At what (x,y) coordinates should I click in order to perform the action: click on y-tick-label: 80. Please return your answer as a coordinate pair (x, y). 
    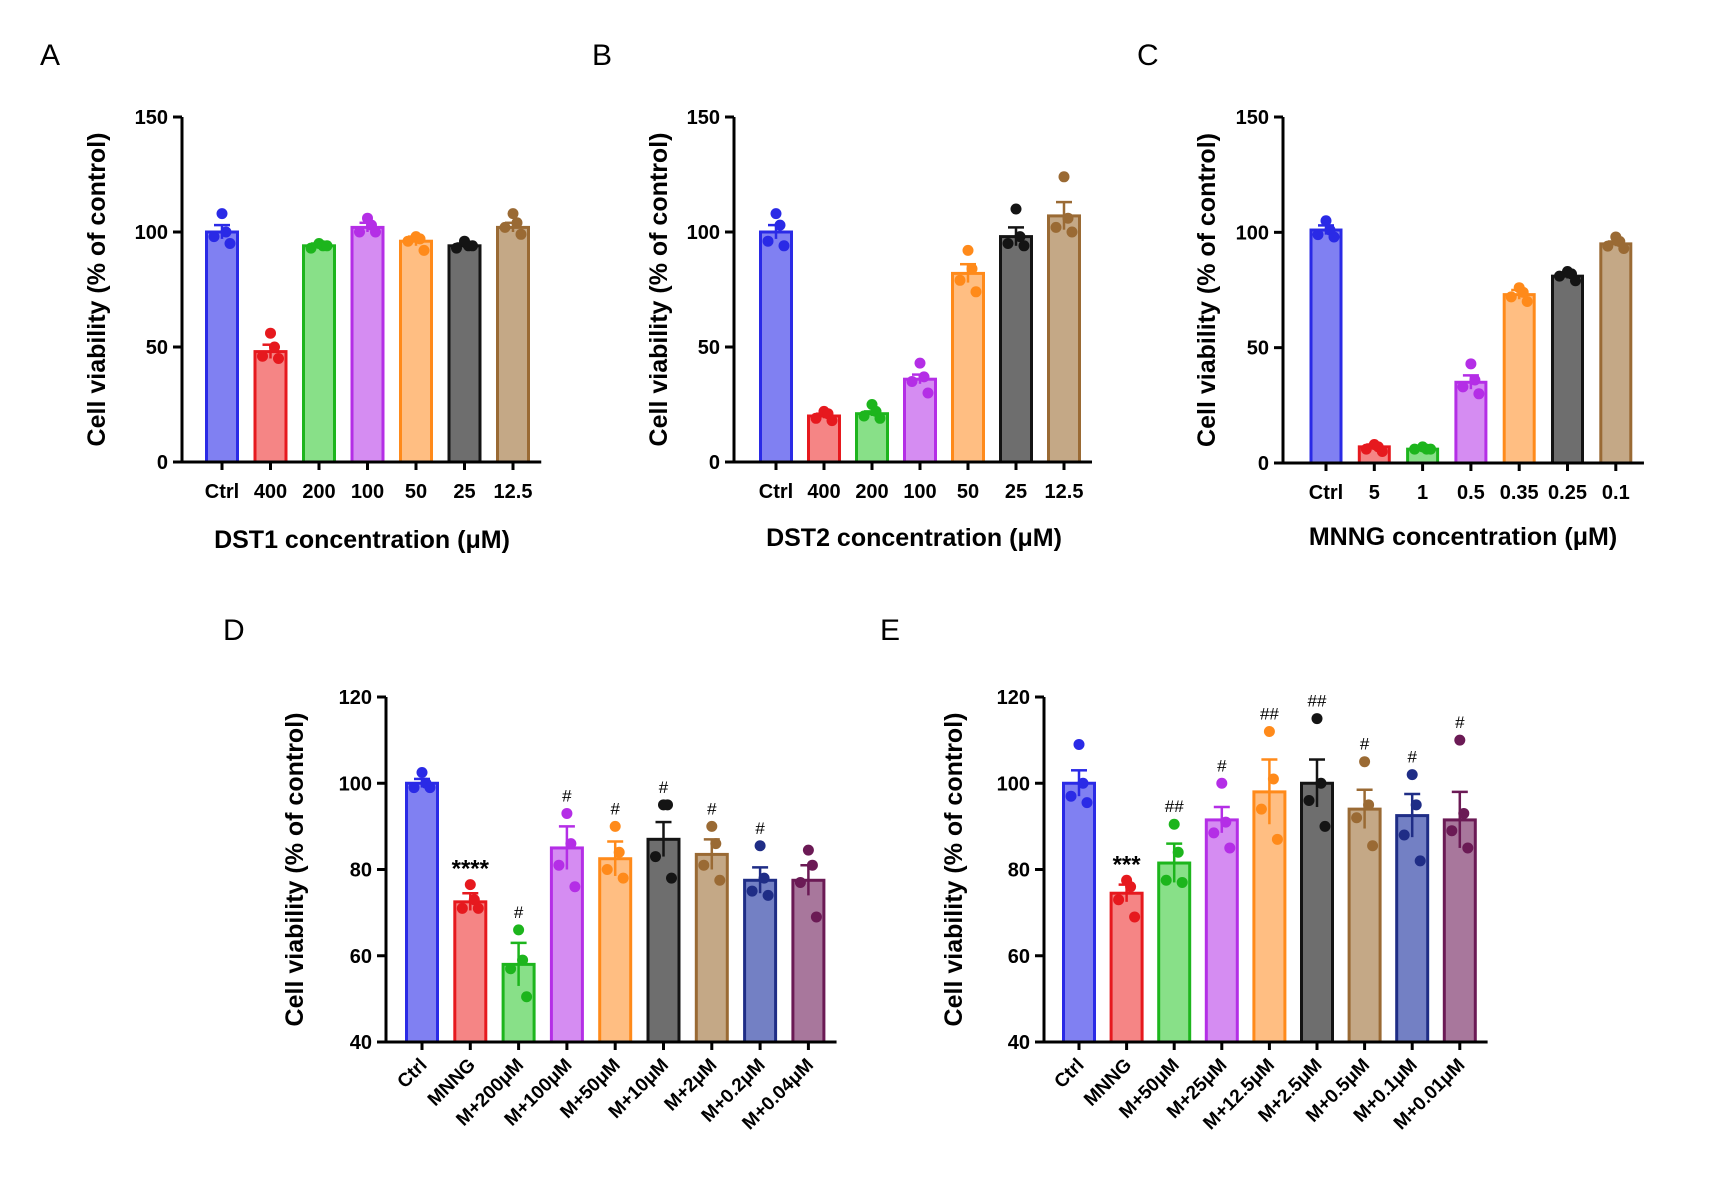
    Looking at the image, I should click on (361, 871).